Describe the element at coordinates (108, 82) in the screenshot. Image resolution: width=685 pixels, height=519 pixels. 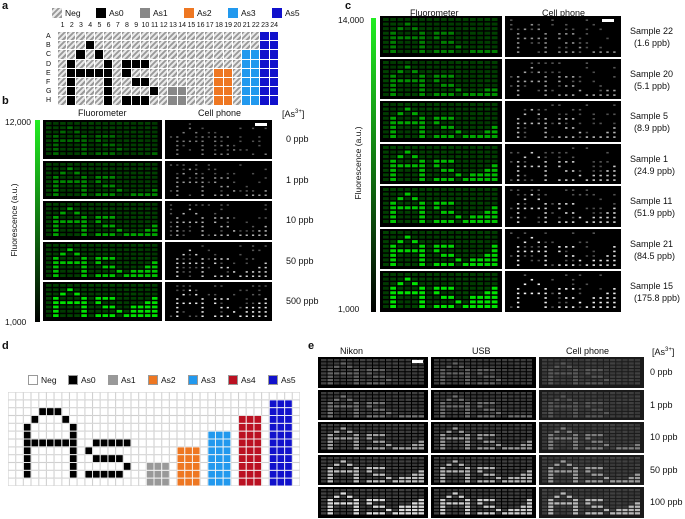
I see `plate-well` at that location.